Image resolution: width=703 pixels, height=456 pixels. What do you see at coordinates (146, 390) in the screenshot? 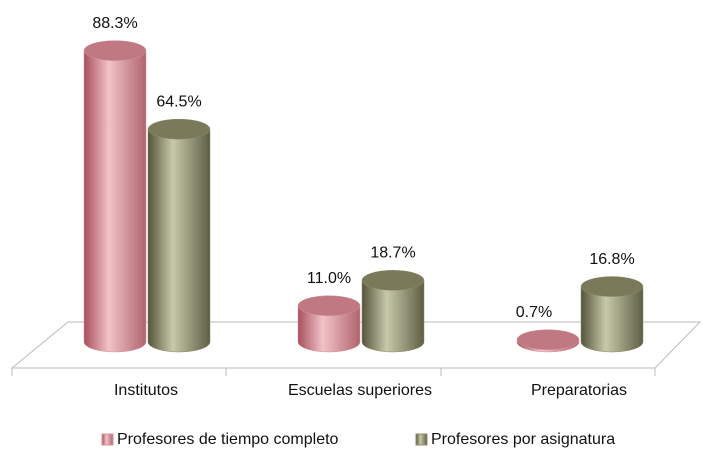
I see `x-tick-label: Institutos` at bounding box center [146, 390].